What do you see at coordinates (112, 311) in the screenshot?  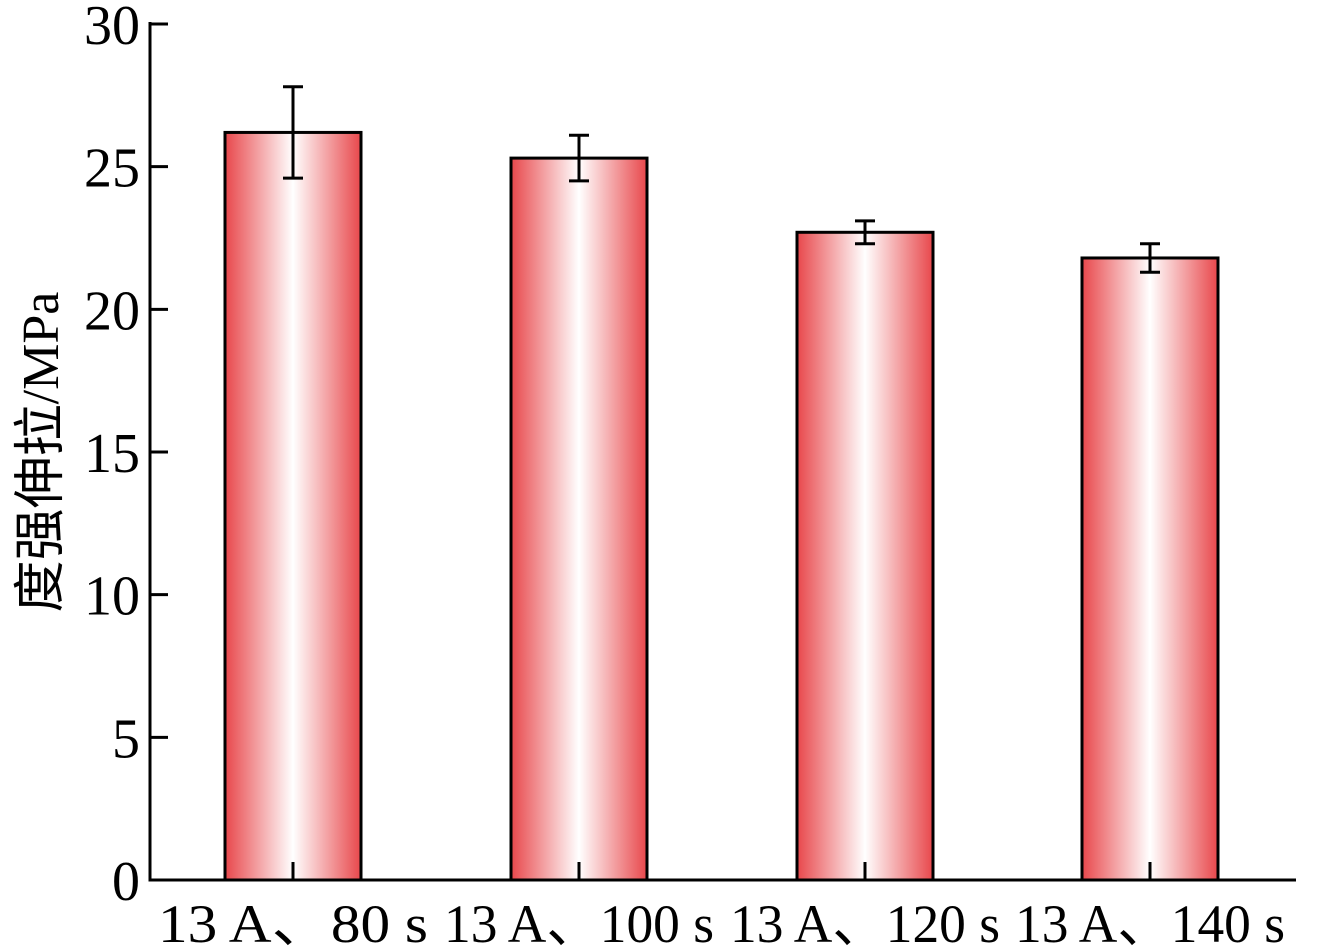 I see `y-tick-label-4: 20` at bounding box center [112, 311].